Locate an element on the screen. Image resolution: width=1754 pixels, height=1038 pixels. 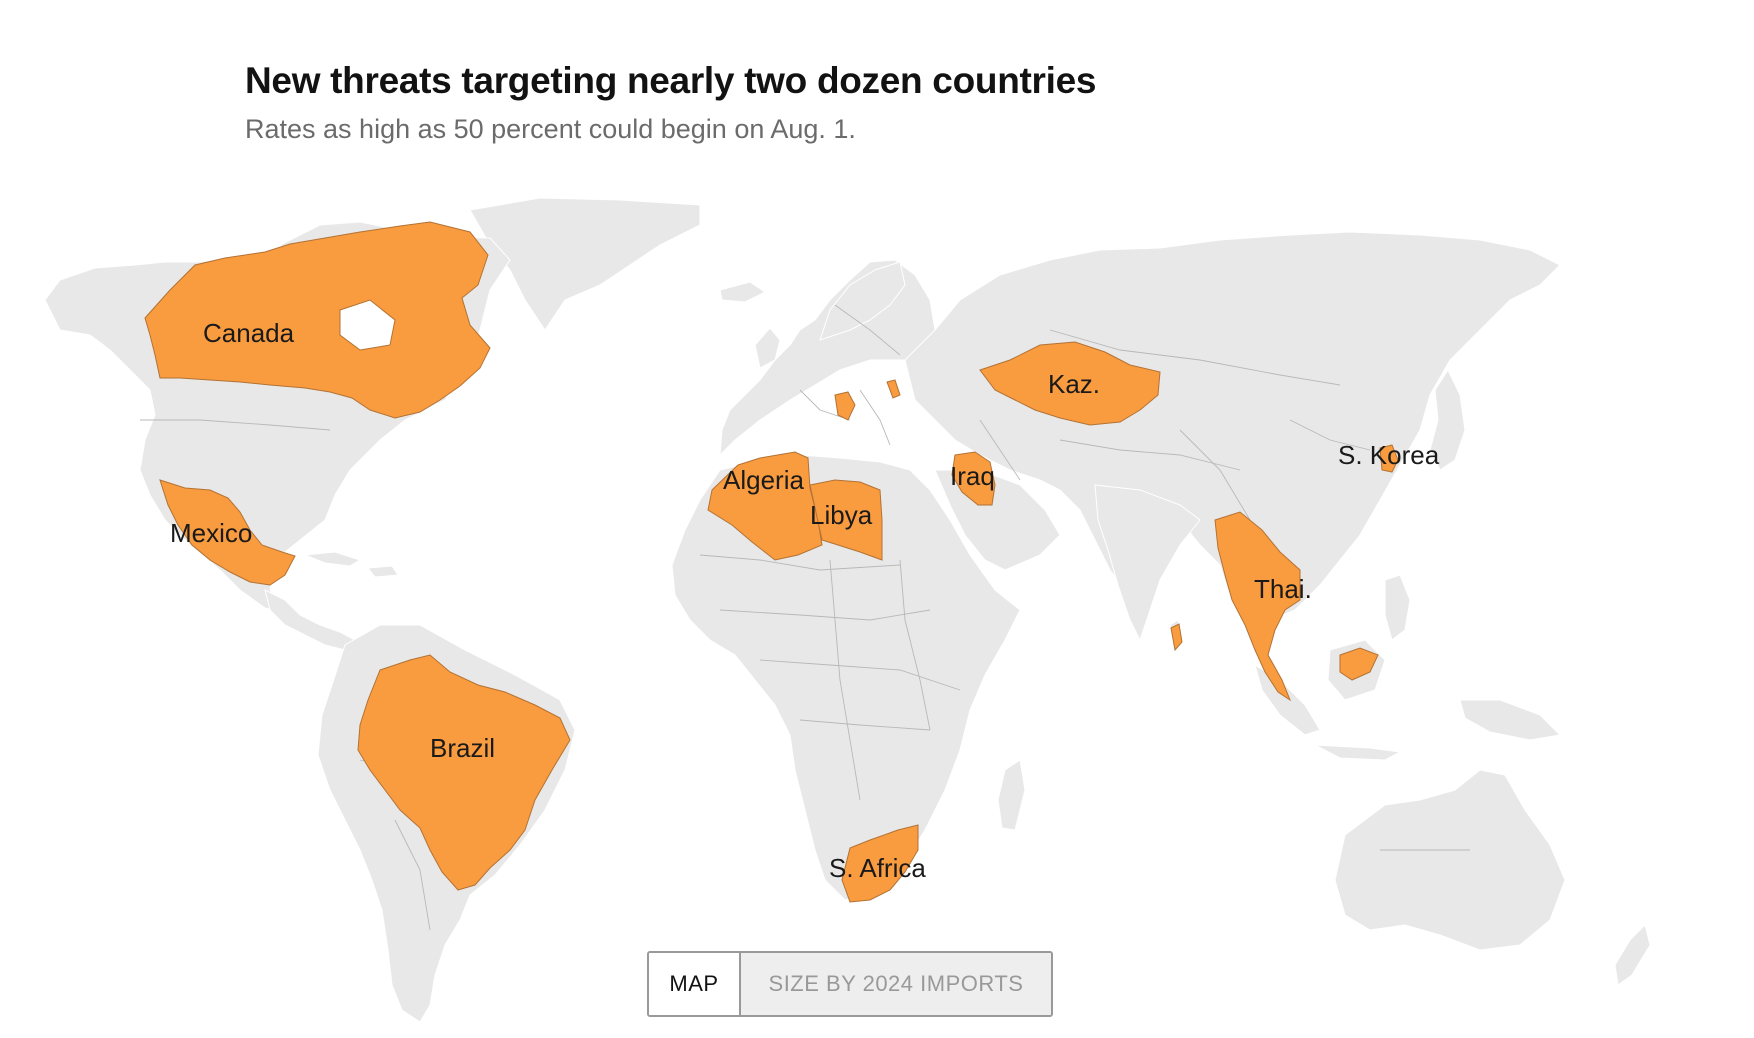
philippines is located at coordinates (1397, 607).